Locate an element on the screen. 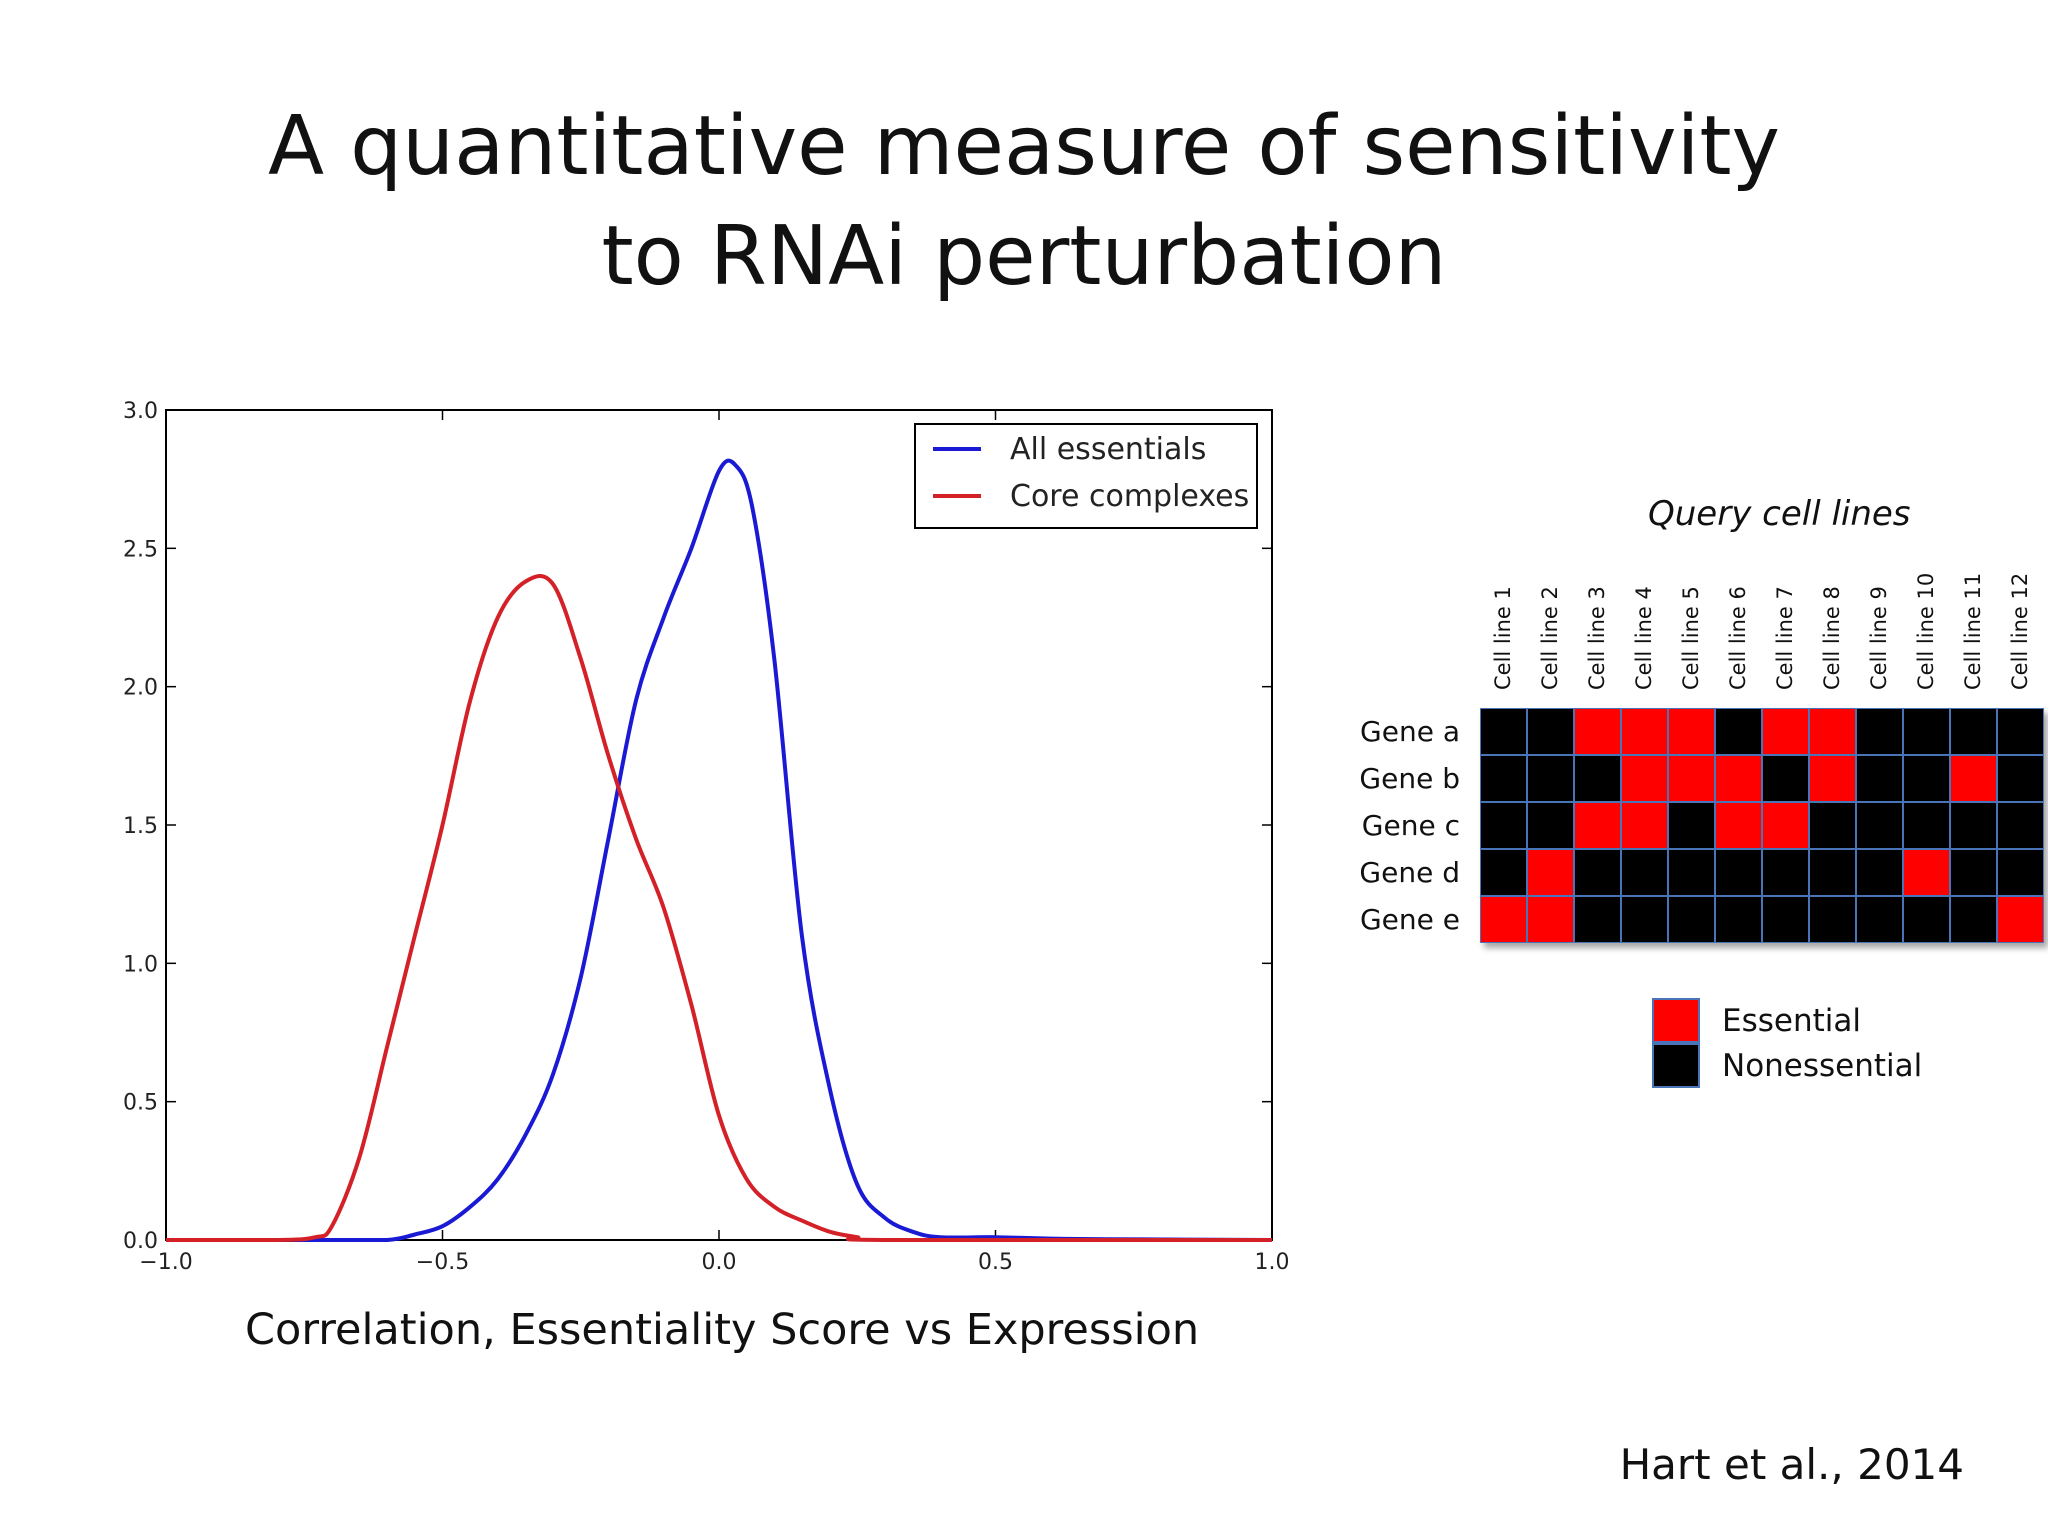 Image resolution: width=2048 pixels, height=1536 pixels. column-label: Cell line 4 is located at coordinates (1644, 638).